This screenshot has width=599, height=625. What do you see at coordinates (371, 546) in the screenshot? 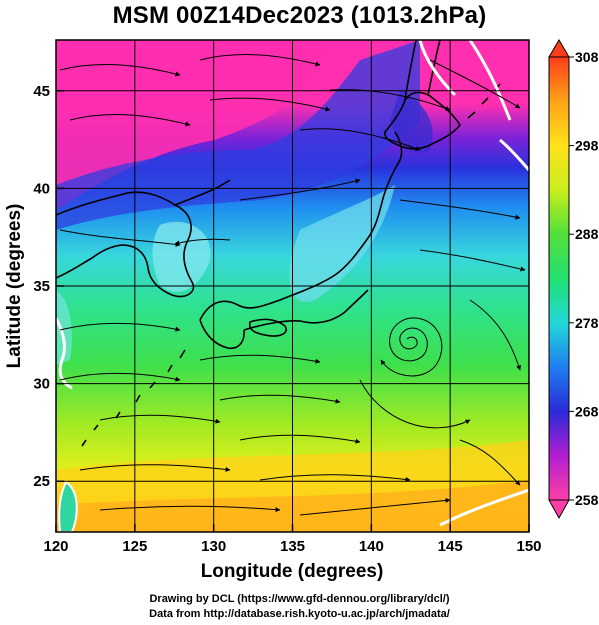
I see `x-tick-label: 140` at bounding box center [371, 546].